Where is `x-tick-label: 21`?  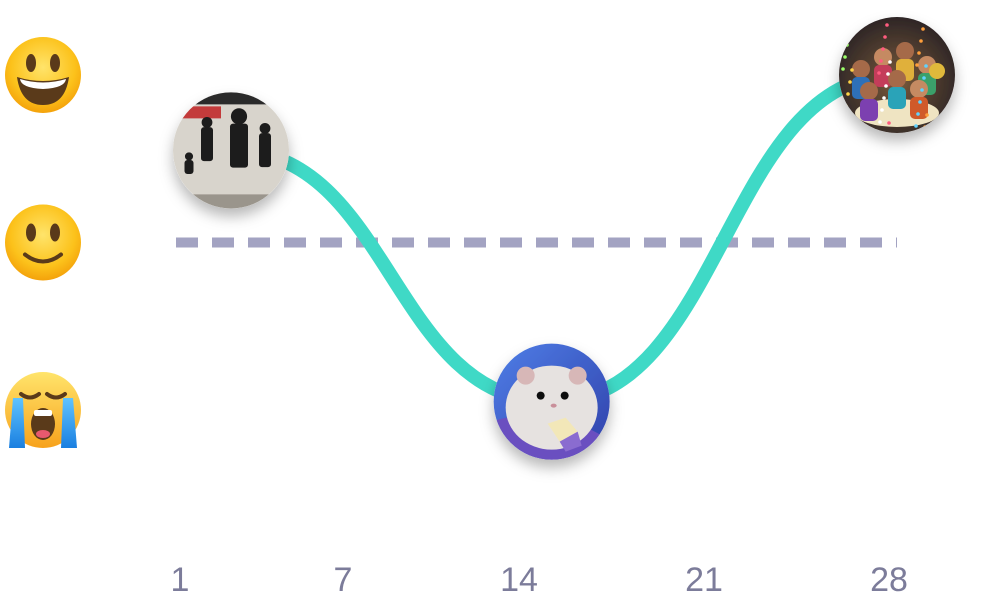
x-tick-label: 21 is located at coordinates (704, 580).